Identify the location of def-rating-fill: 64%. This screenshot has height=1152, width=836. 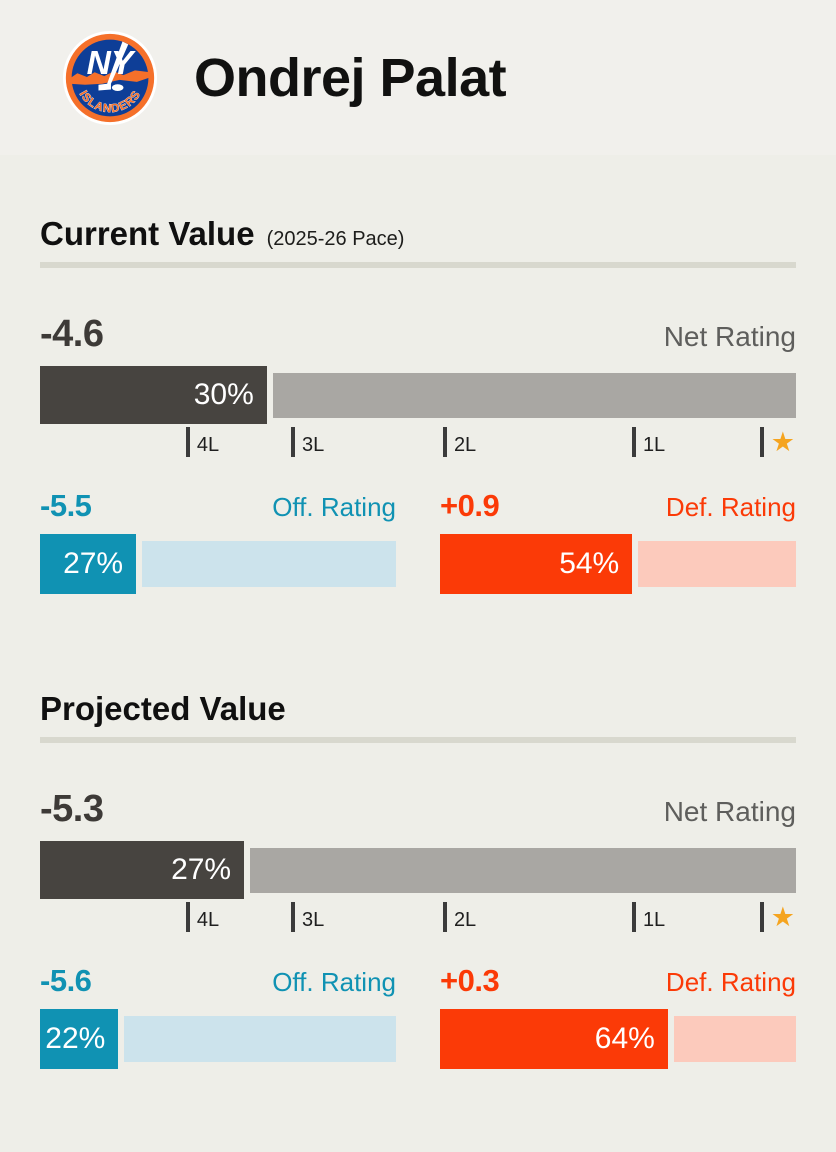
(554, 1039).